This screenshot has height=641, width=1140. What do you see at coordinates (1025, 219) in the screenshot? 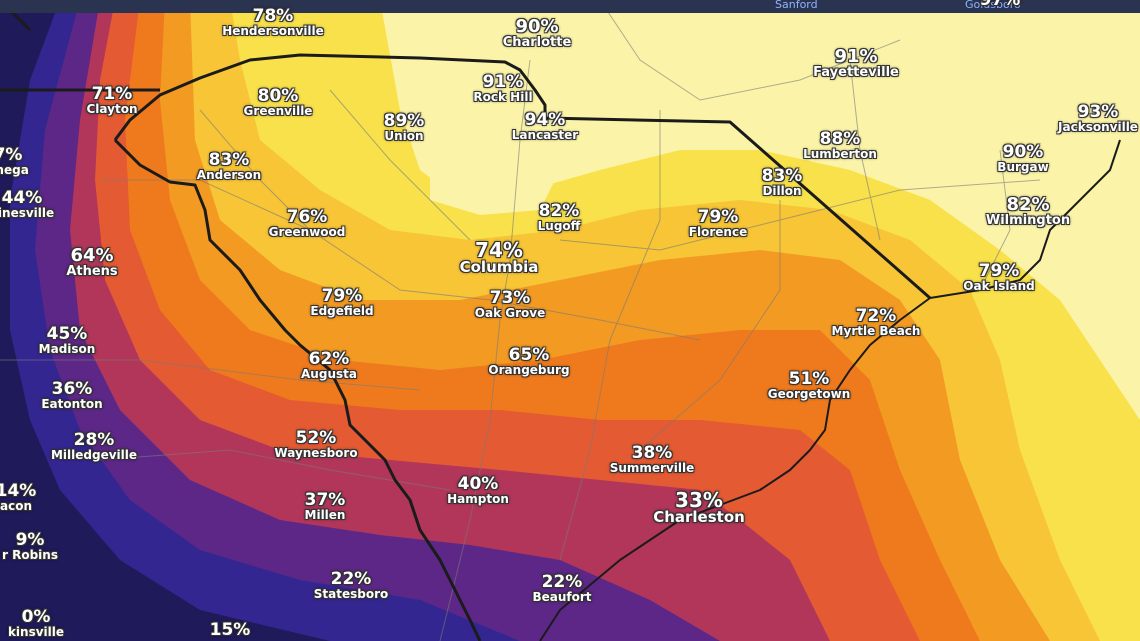
I see `nc-coast` at bounding box center [1025, 219].